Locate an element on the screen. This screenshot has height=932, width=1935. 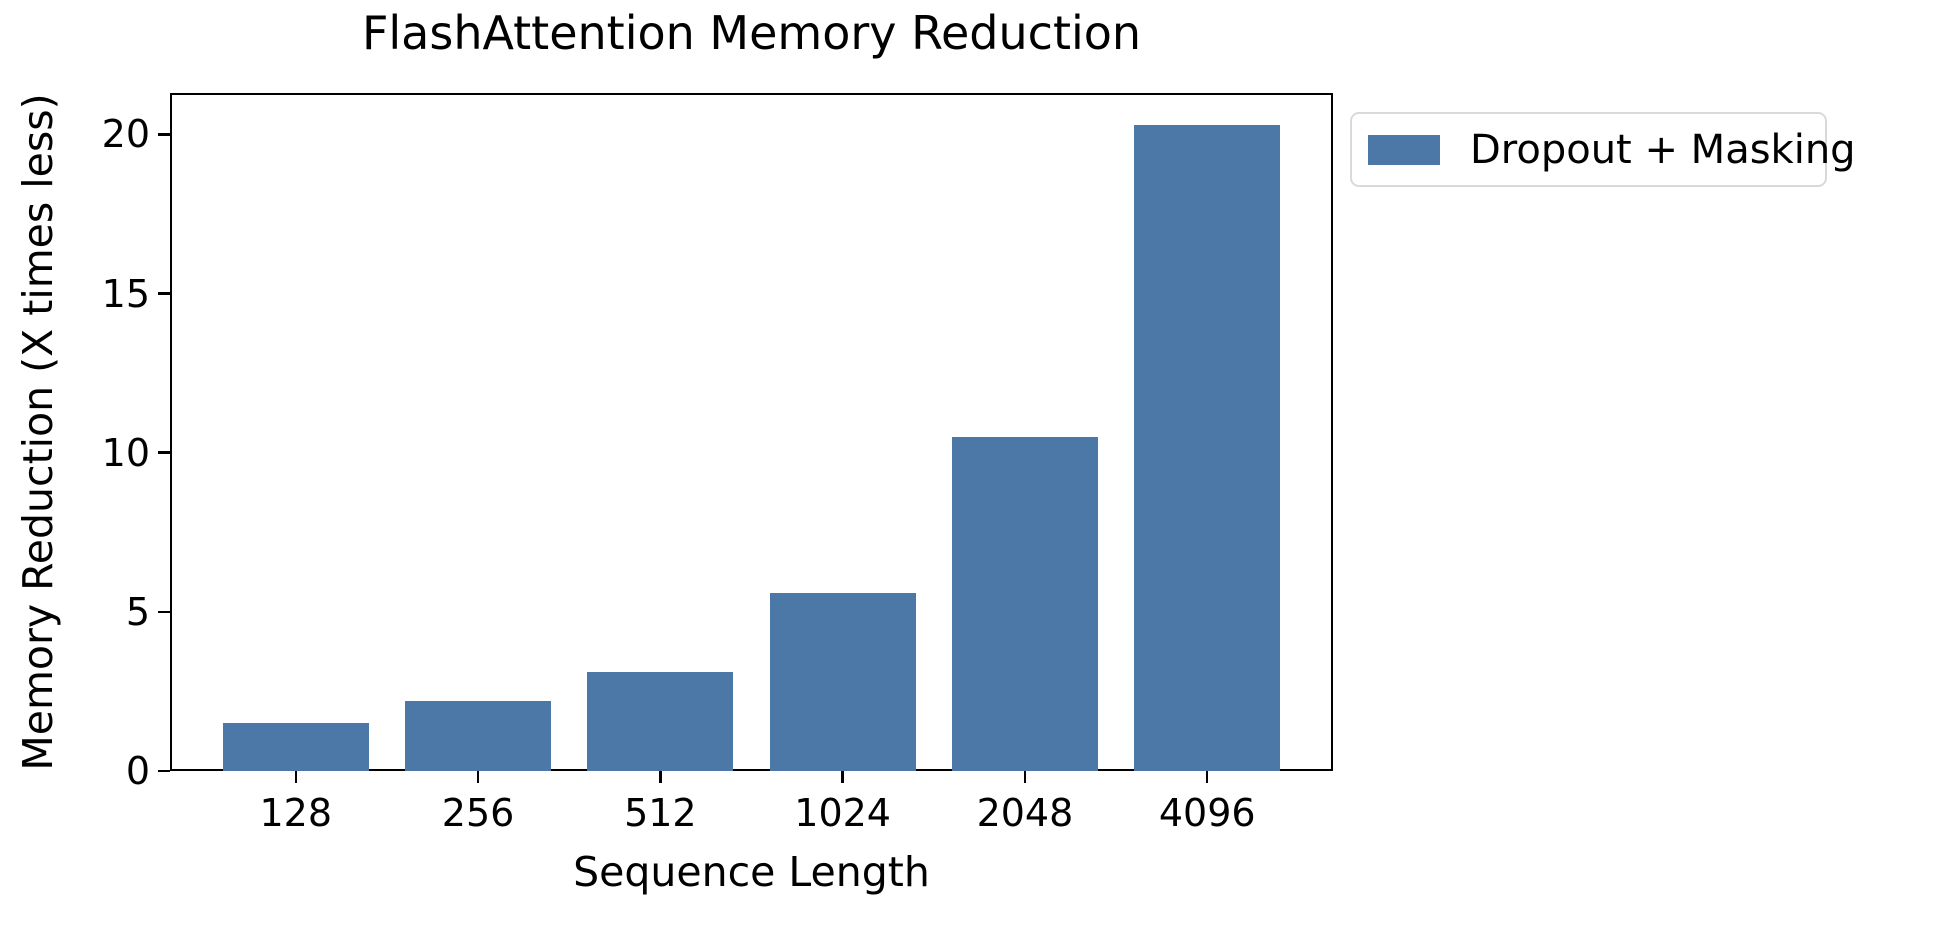
x-tick-label: 128 is located at coordinates (296, 813).